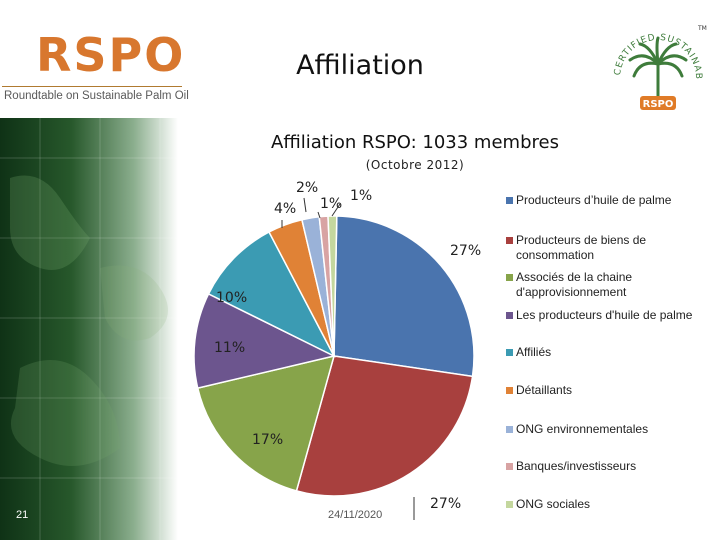 This screenshot has height=540, width=720. Describe the element at coordinates (96, 96) in the screenshot. I see `rspo-logo-tagline: Roundtable on Sustainable Palm Oil` at that location.